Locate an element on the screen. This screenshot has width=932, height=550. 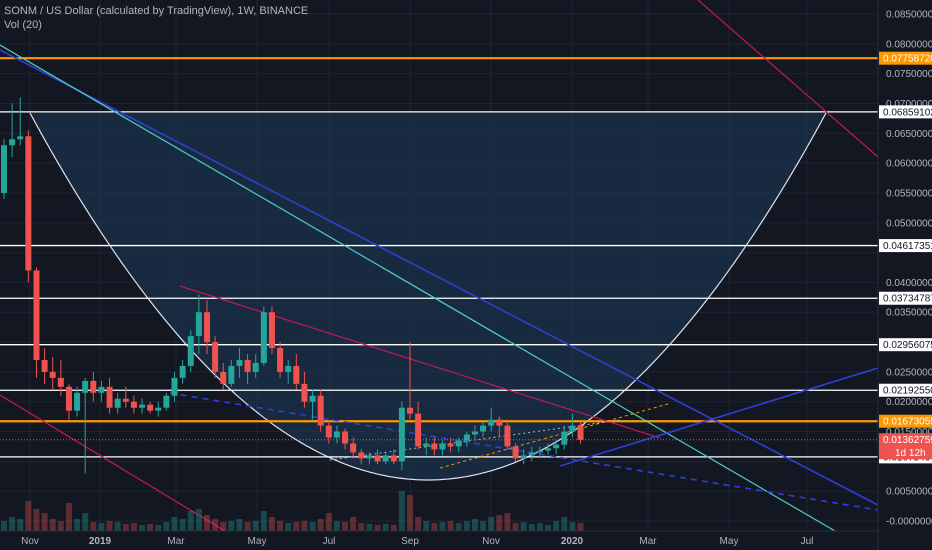
time-axis: Nov 2019 Mar May Jul Sep Nov 2020 Mar May Jul is located at coordinates (417, 541).